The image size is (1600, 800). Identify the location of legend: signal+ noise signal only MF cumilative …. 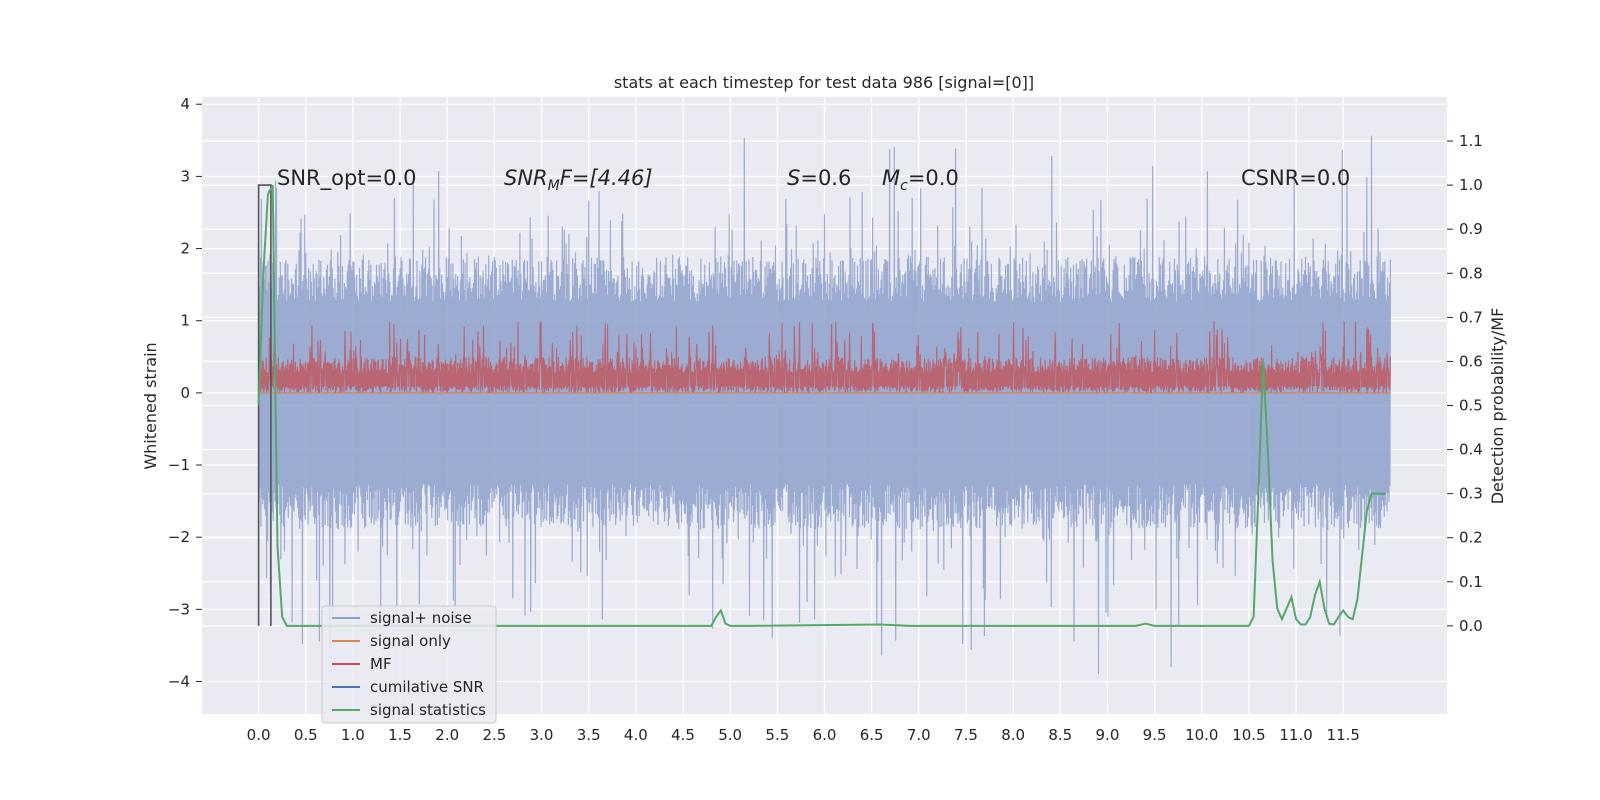
(409, 664).